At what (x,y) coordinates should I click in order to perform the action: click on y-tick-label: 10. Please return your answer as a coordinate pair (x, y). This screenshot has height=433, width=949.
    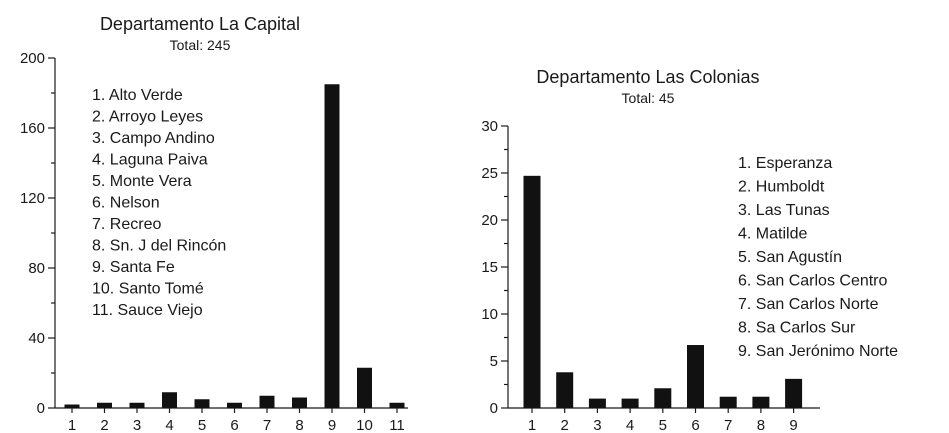
    Looking at the image, I should click on (489, 314).